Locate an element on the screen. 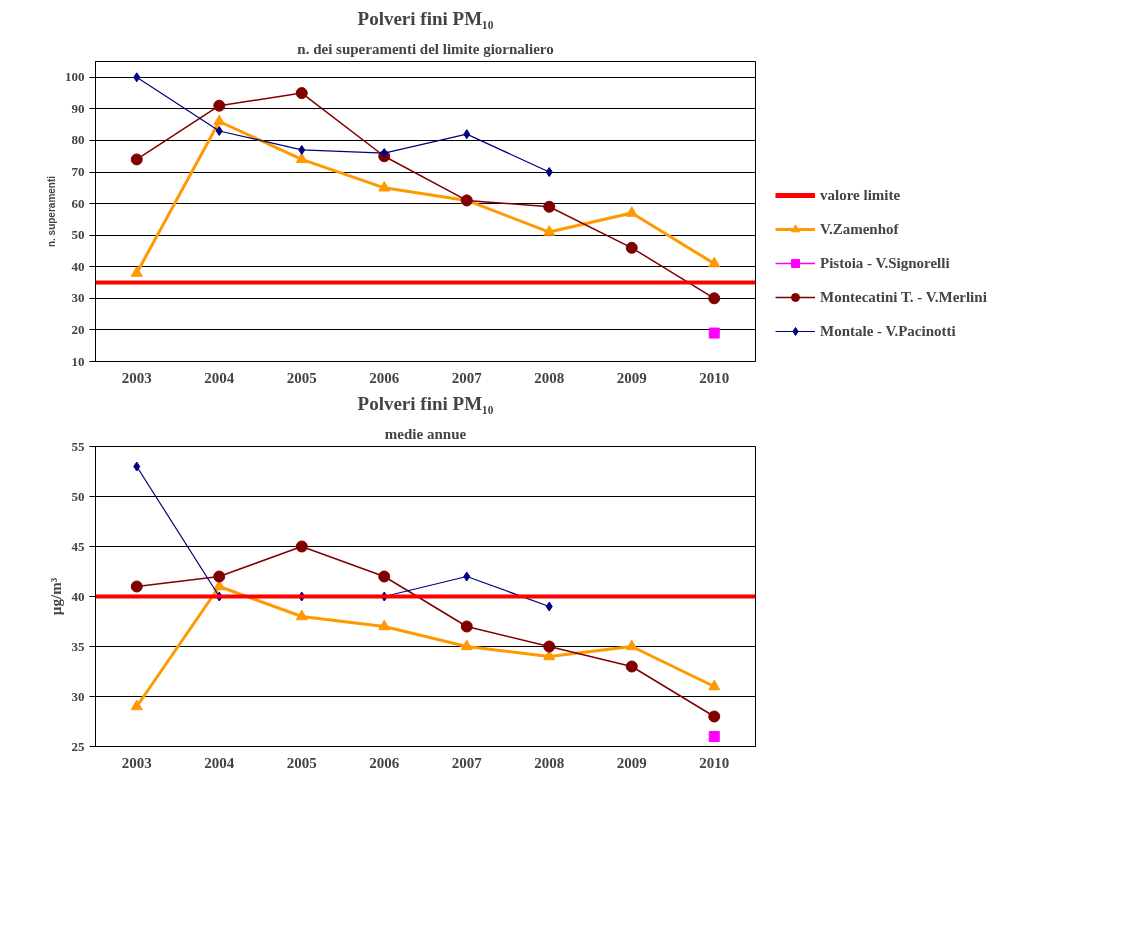  legend-label: Montecatini T. - V.Merlini is located at coordinates (903, 297).